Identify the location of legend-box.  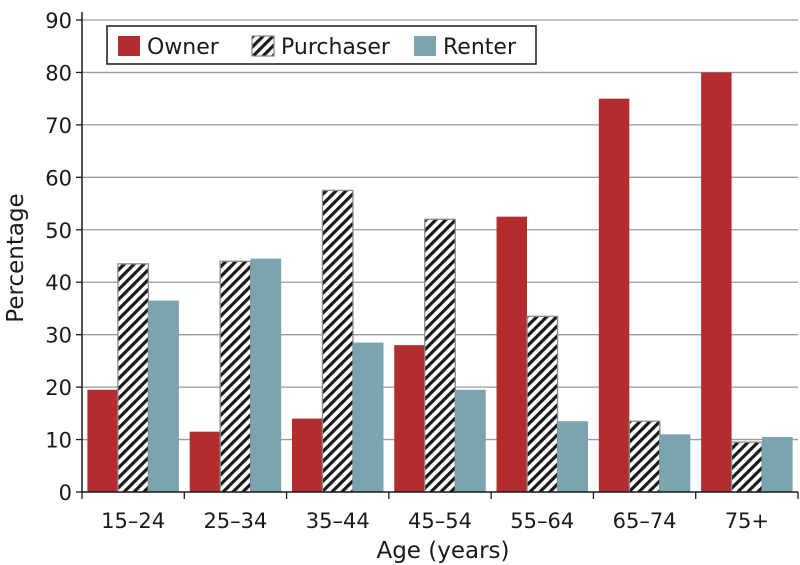
(321, 45).